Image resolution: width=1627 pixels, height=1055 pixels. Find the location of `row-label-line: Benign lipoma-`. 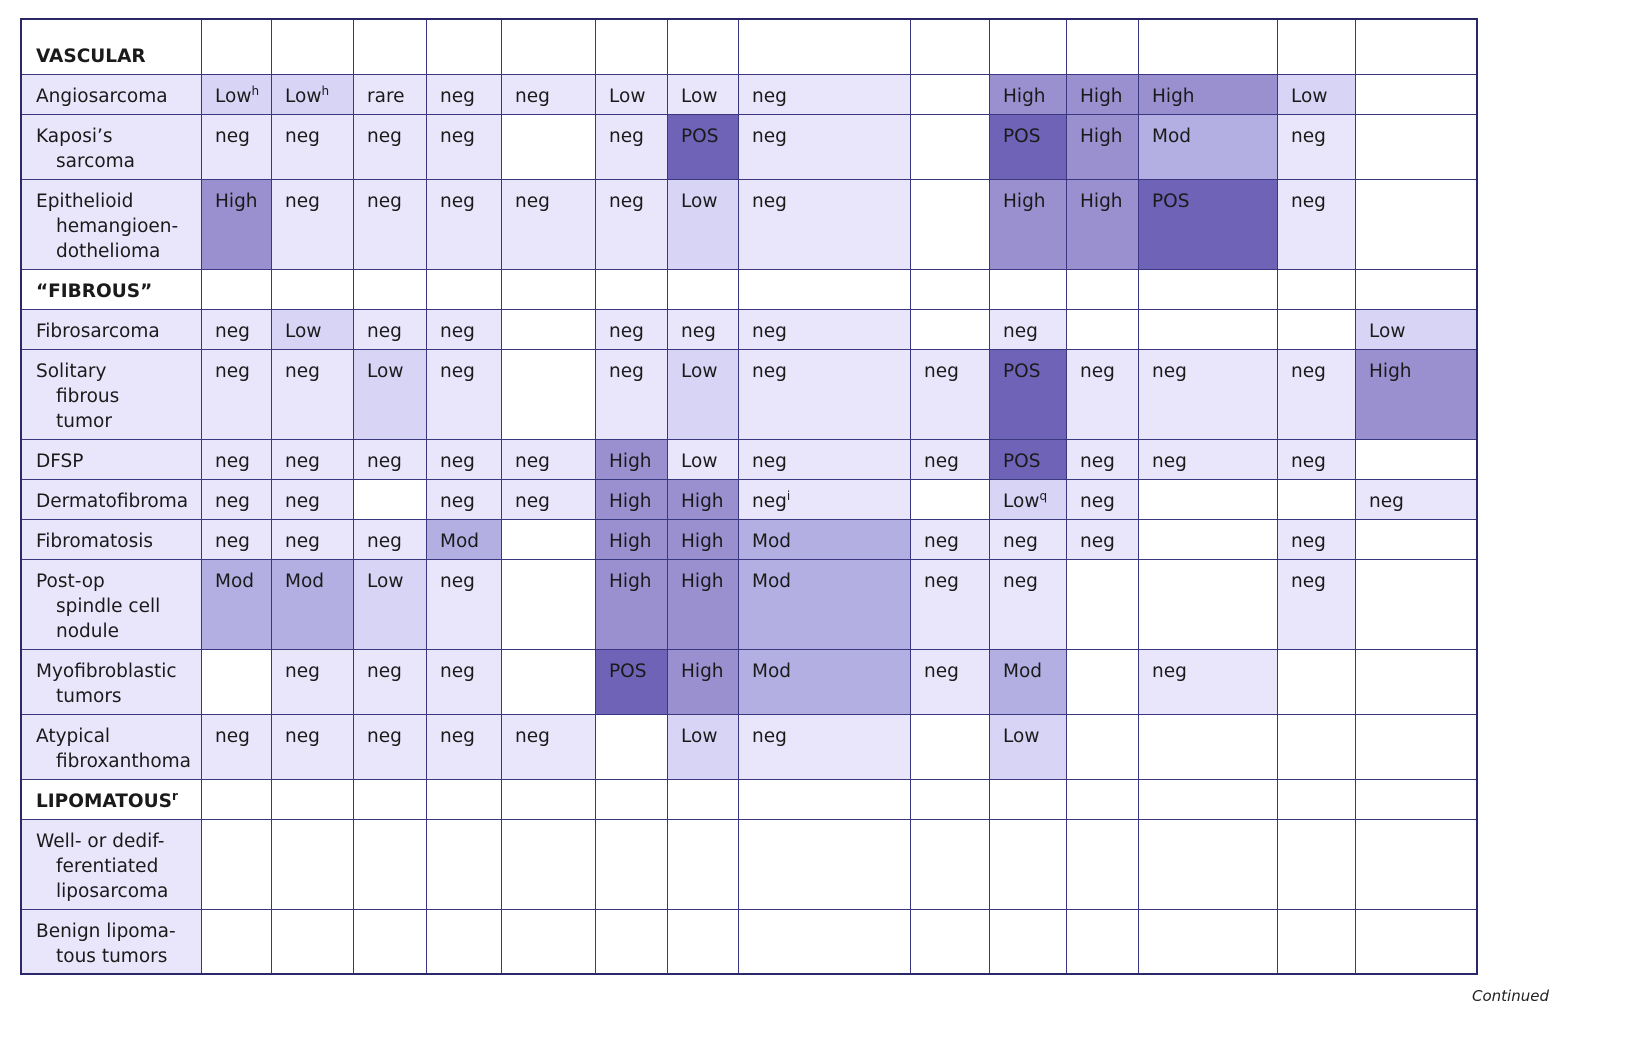

row-label-line: Benign lipoma- is located at coordinates (106, 931).